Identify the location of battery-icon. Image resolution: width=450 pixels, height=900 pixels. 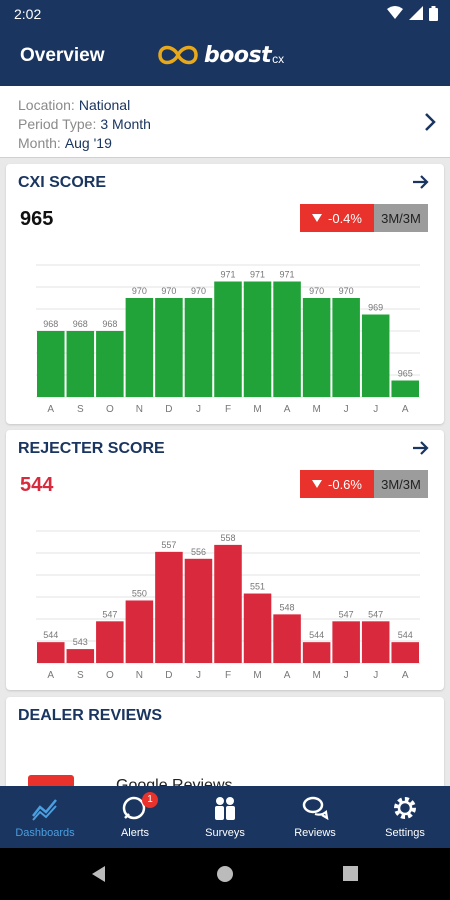
(433, 13).